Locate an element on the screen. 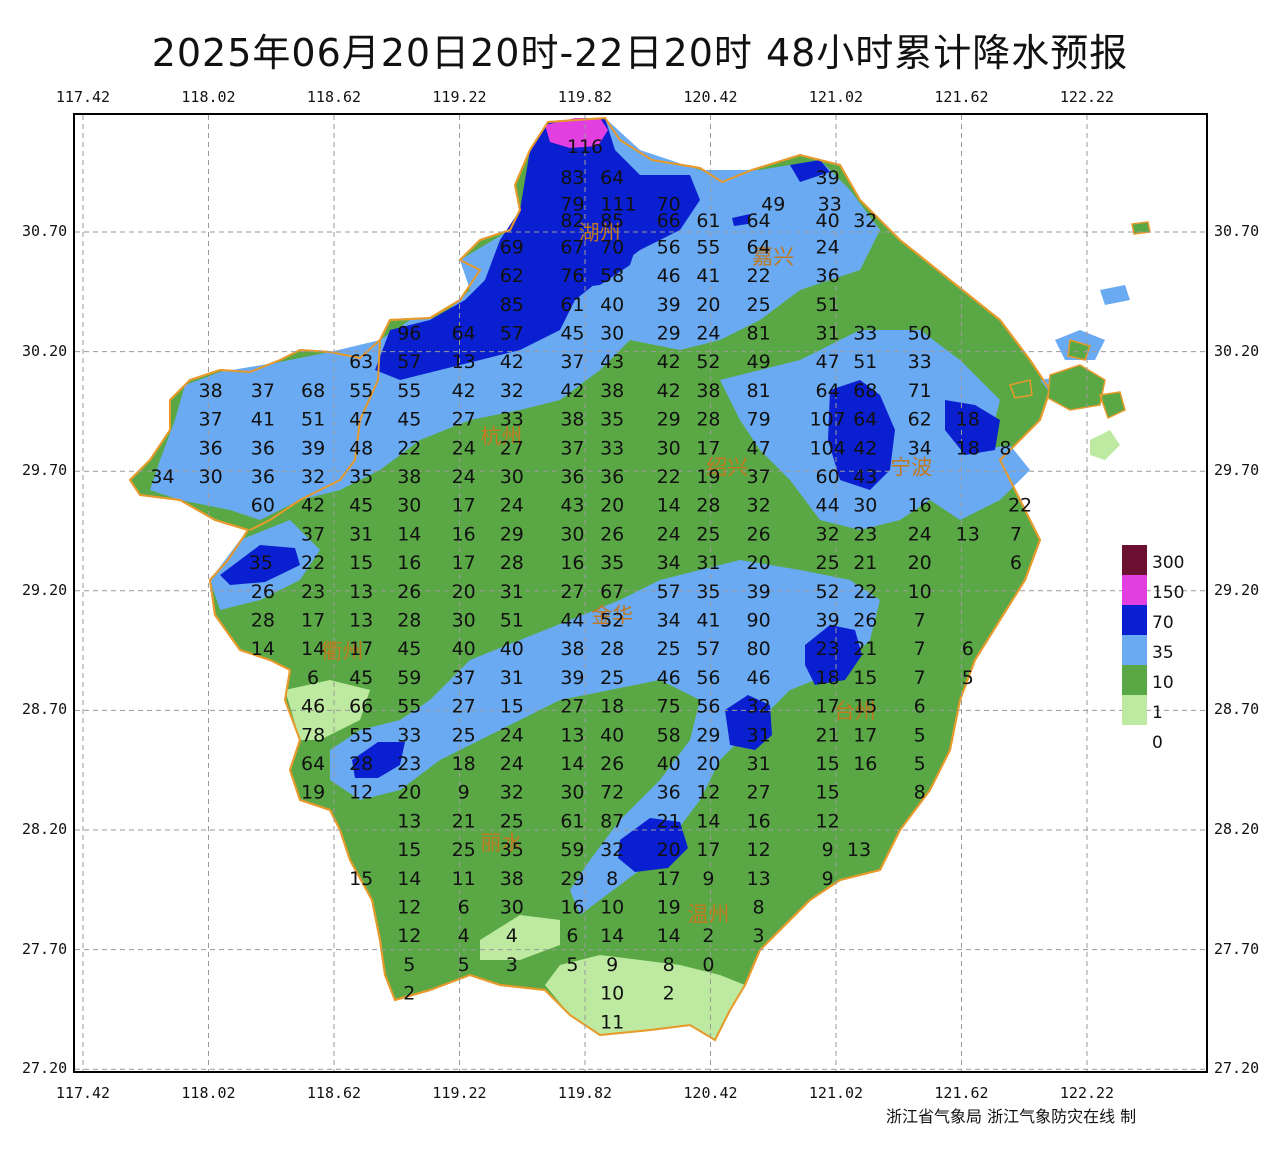  dark-blue-nb is located at coordinates (861, 435).